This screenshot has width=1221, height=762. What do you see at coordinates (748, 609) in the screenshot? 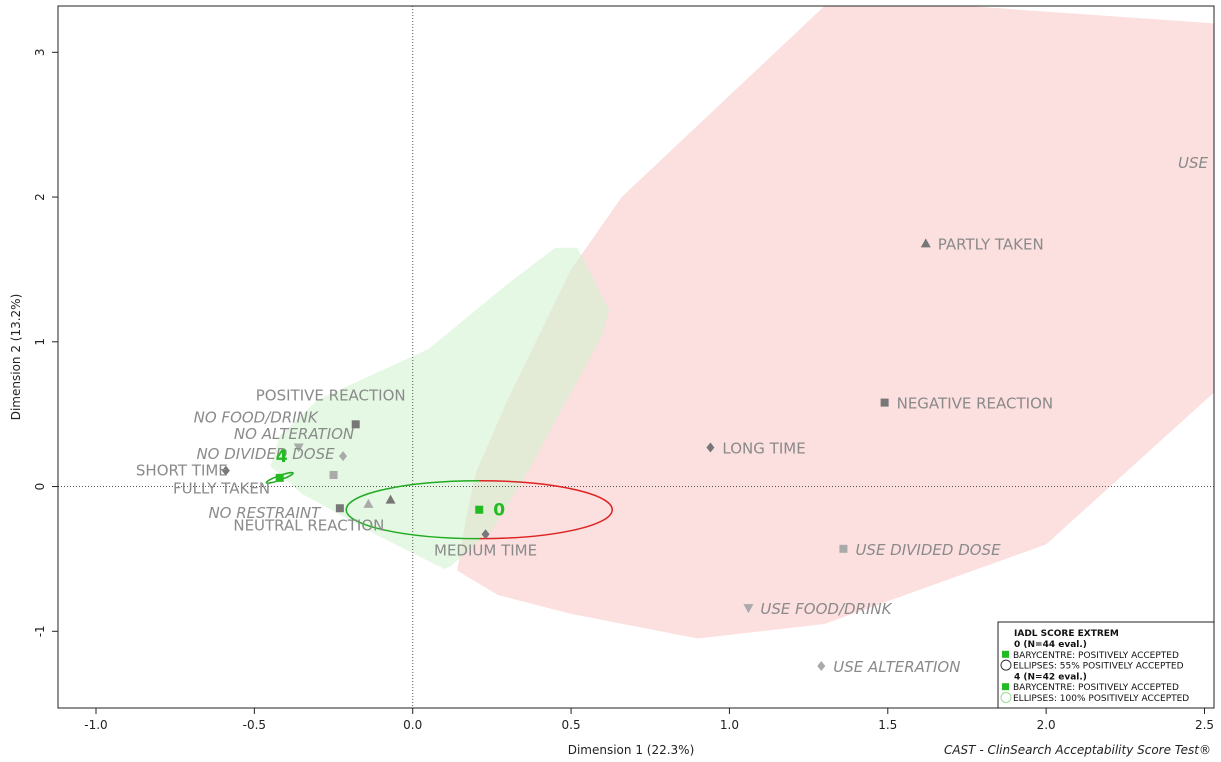
I see `marker-use-food-drink` at bounding box center [748, 609].